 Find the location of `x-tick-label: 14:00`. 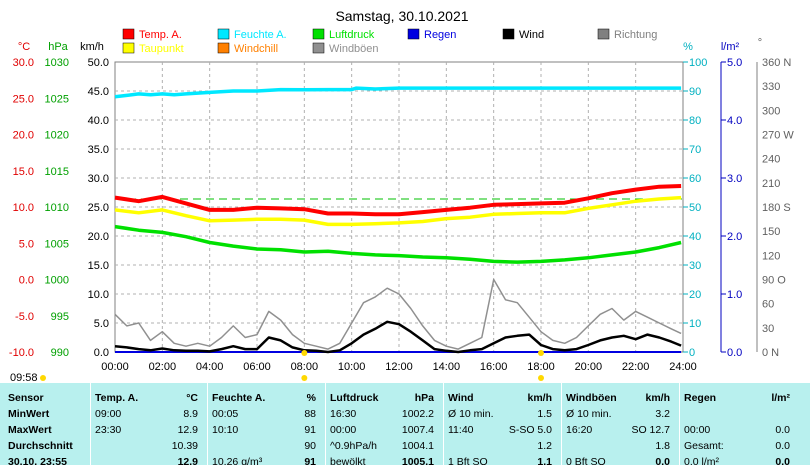

x-tick-label: 14:00 is located at coordinates (447, 367).